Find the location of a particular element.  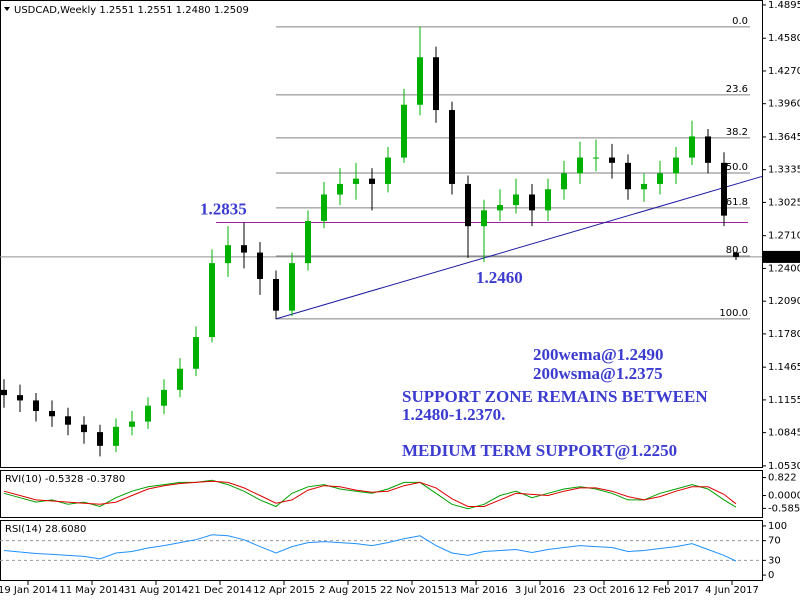

x-tick-label: 21 Dec 2014 is located at coordinates (220, 590).